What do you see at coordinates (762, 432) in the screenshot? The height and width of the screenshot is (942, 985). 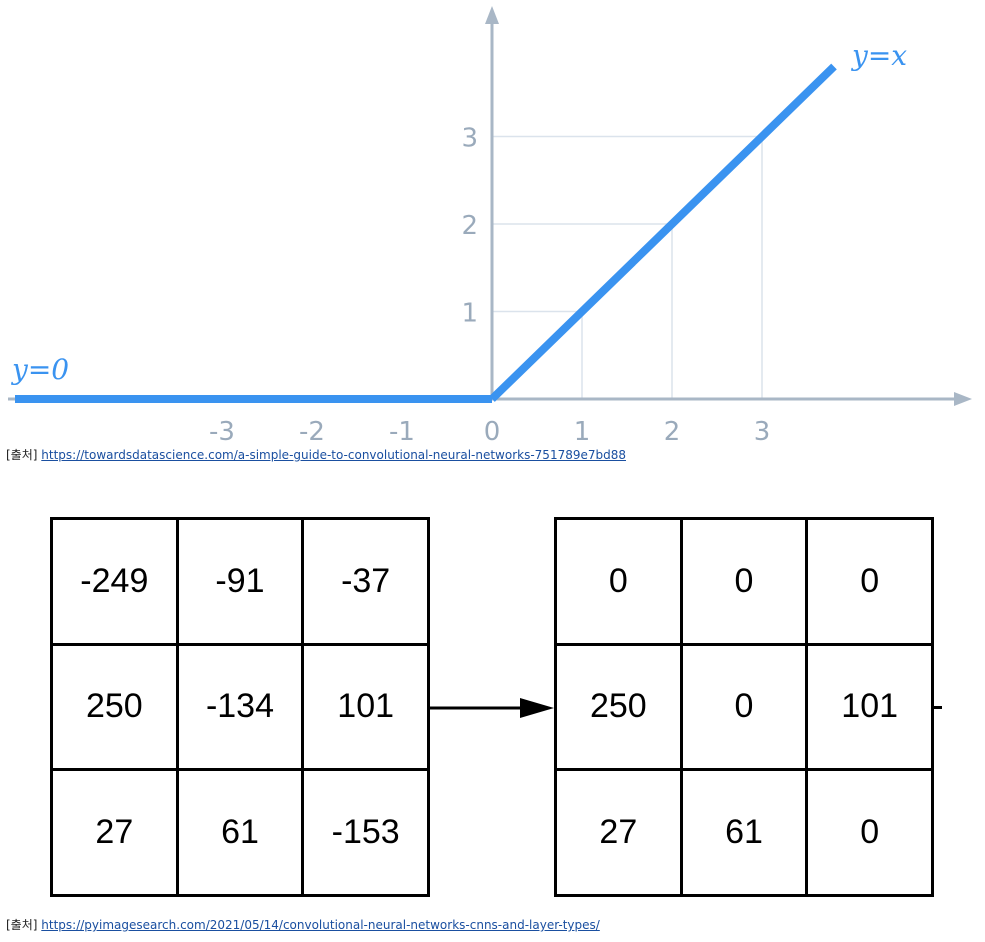 I see `x-tick-label: 3` at bounding box center [762, 432].